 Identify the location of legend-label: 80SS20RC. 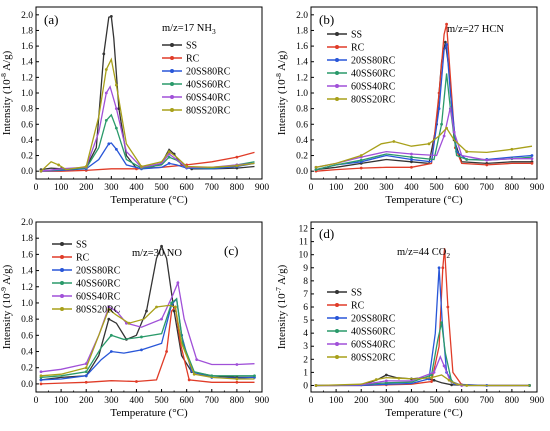
(208, 111).